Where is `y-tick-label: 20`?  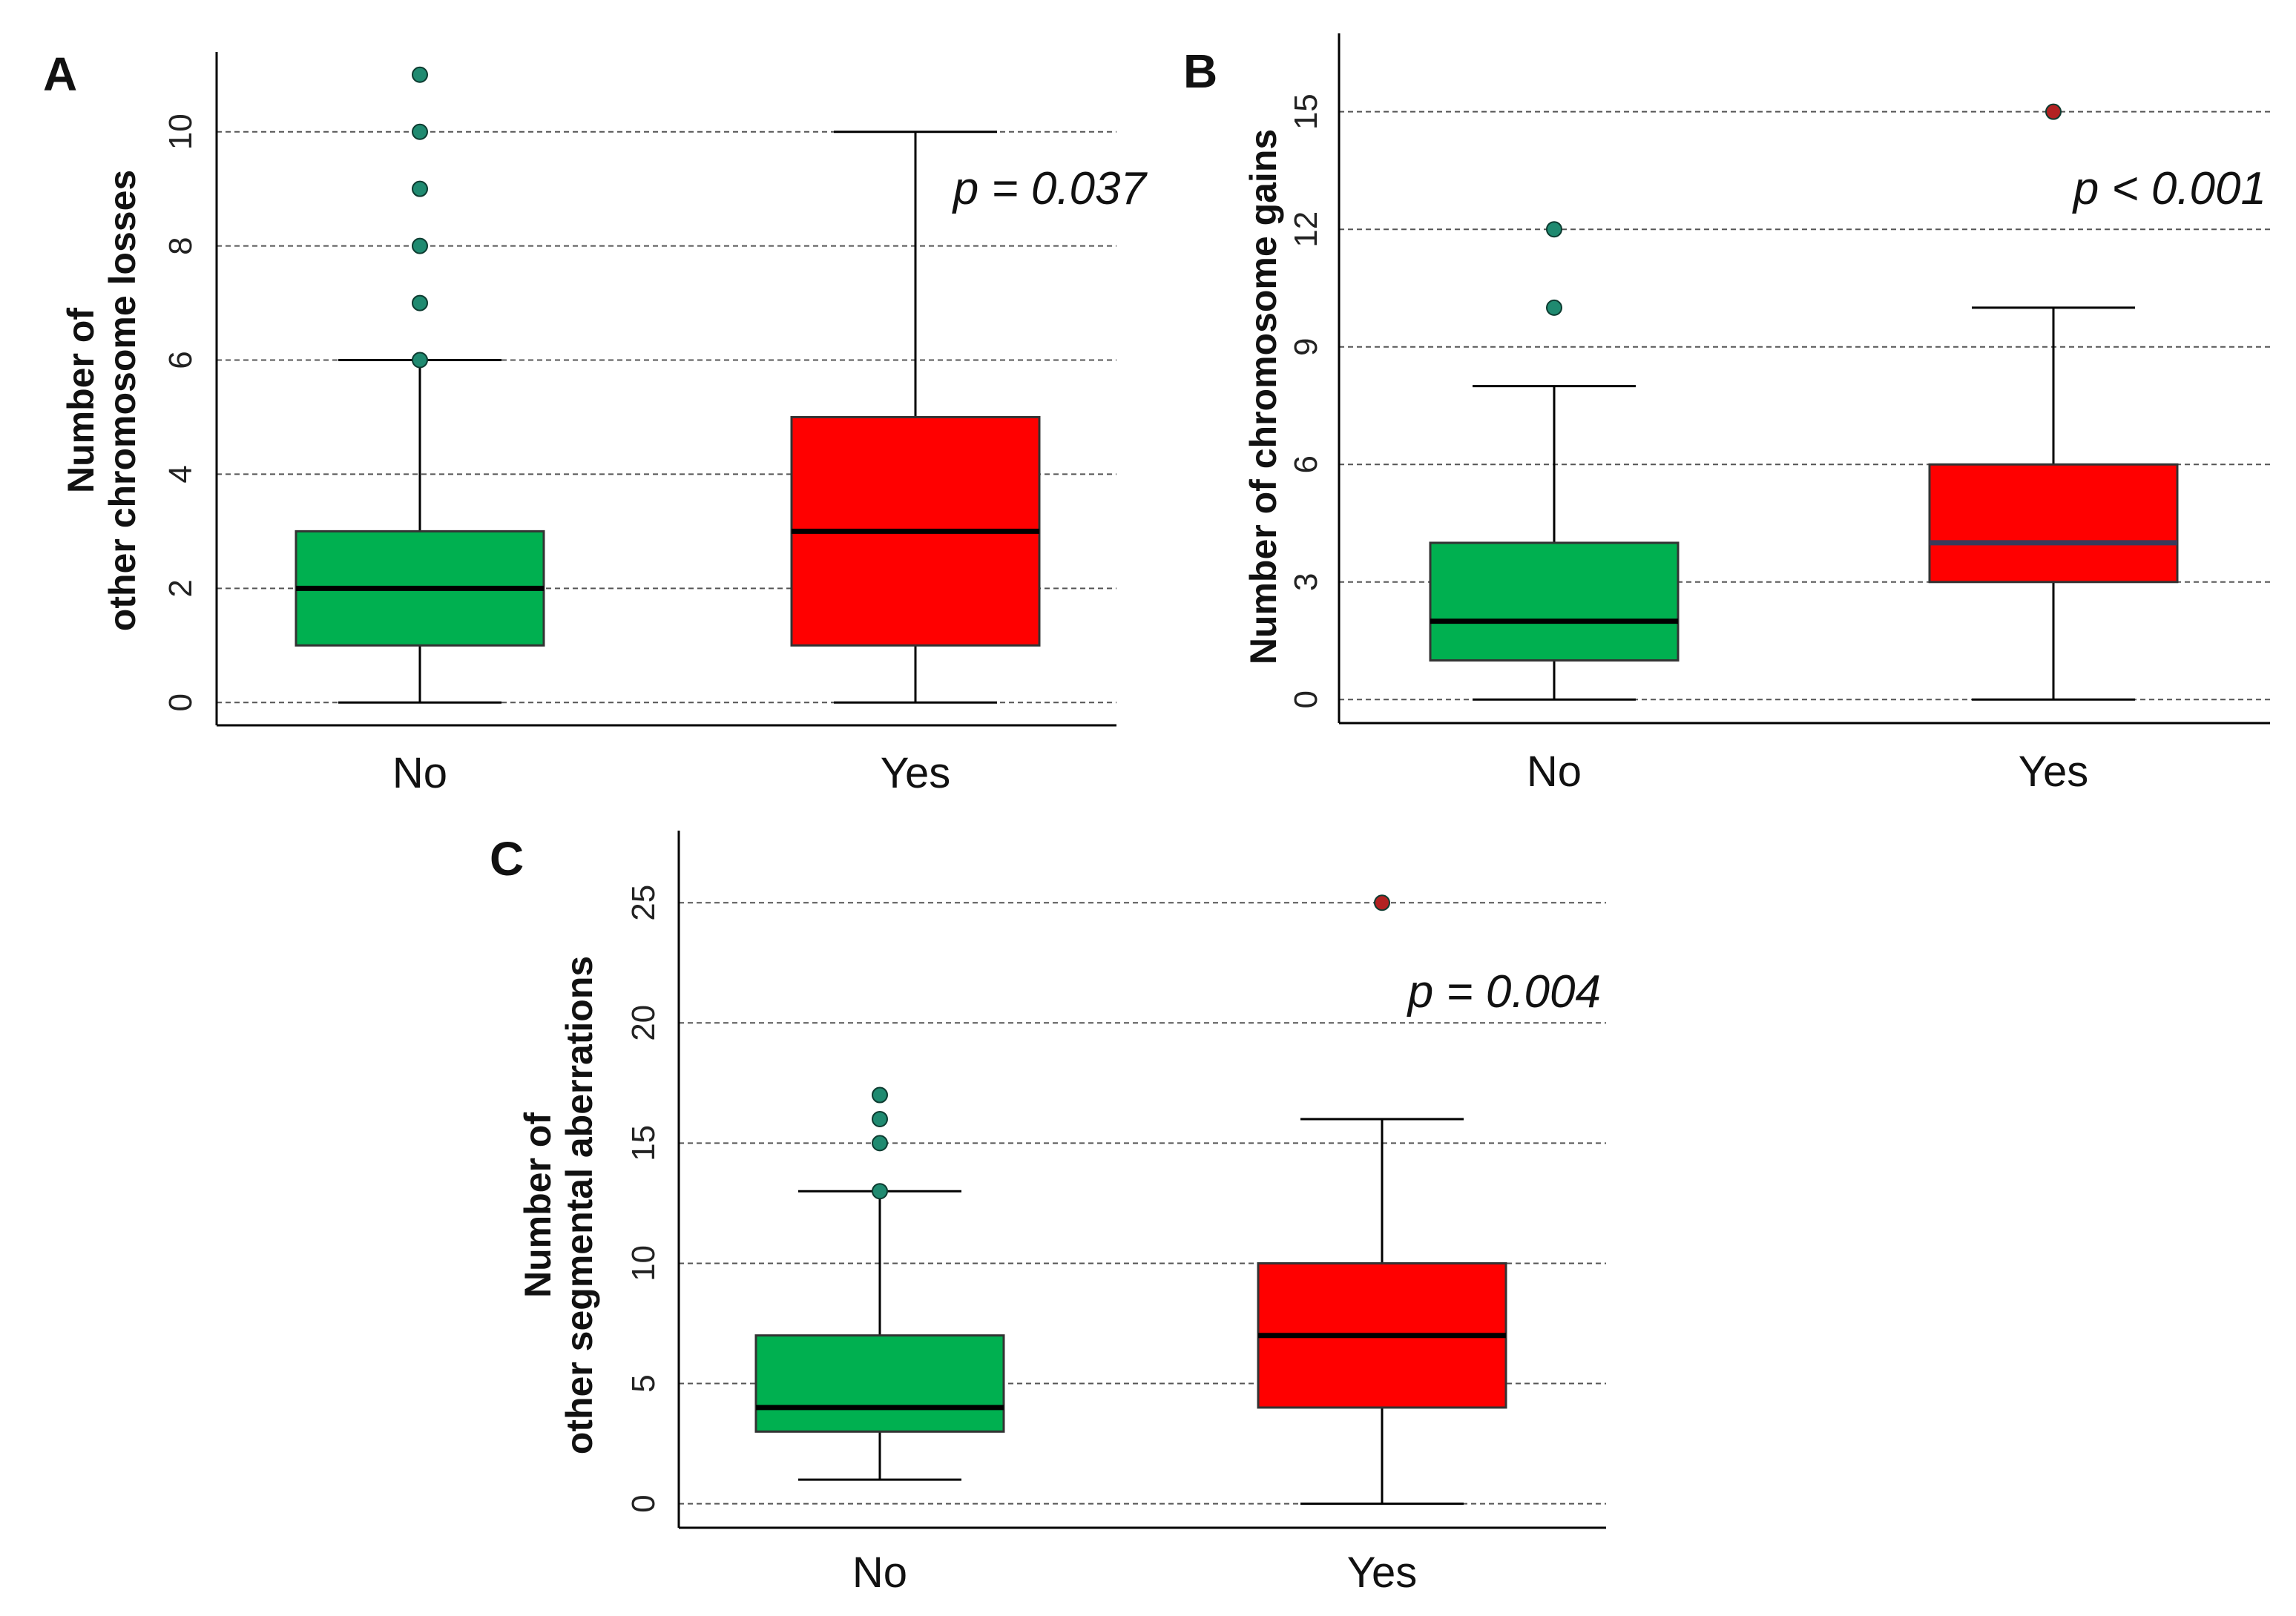 y-tick-label: 20 is located at coordinates (643, 1023).